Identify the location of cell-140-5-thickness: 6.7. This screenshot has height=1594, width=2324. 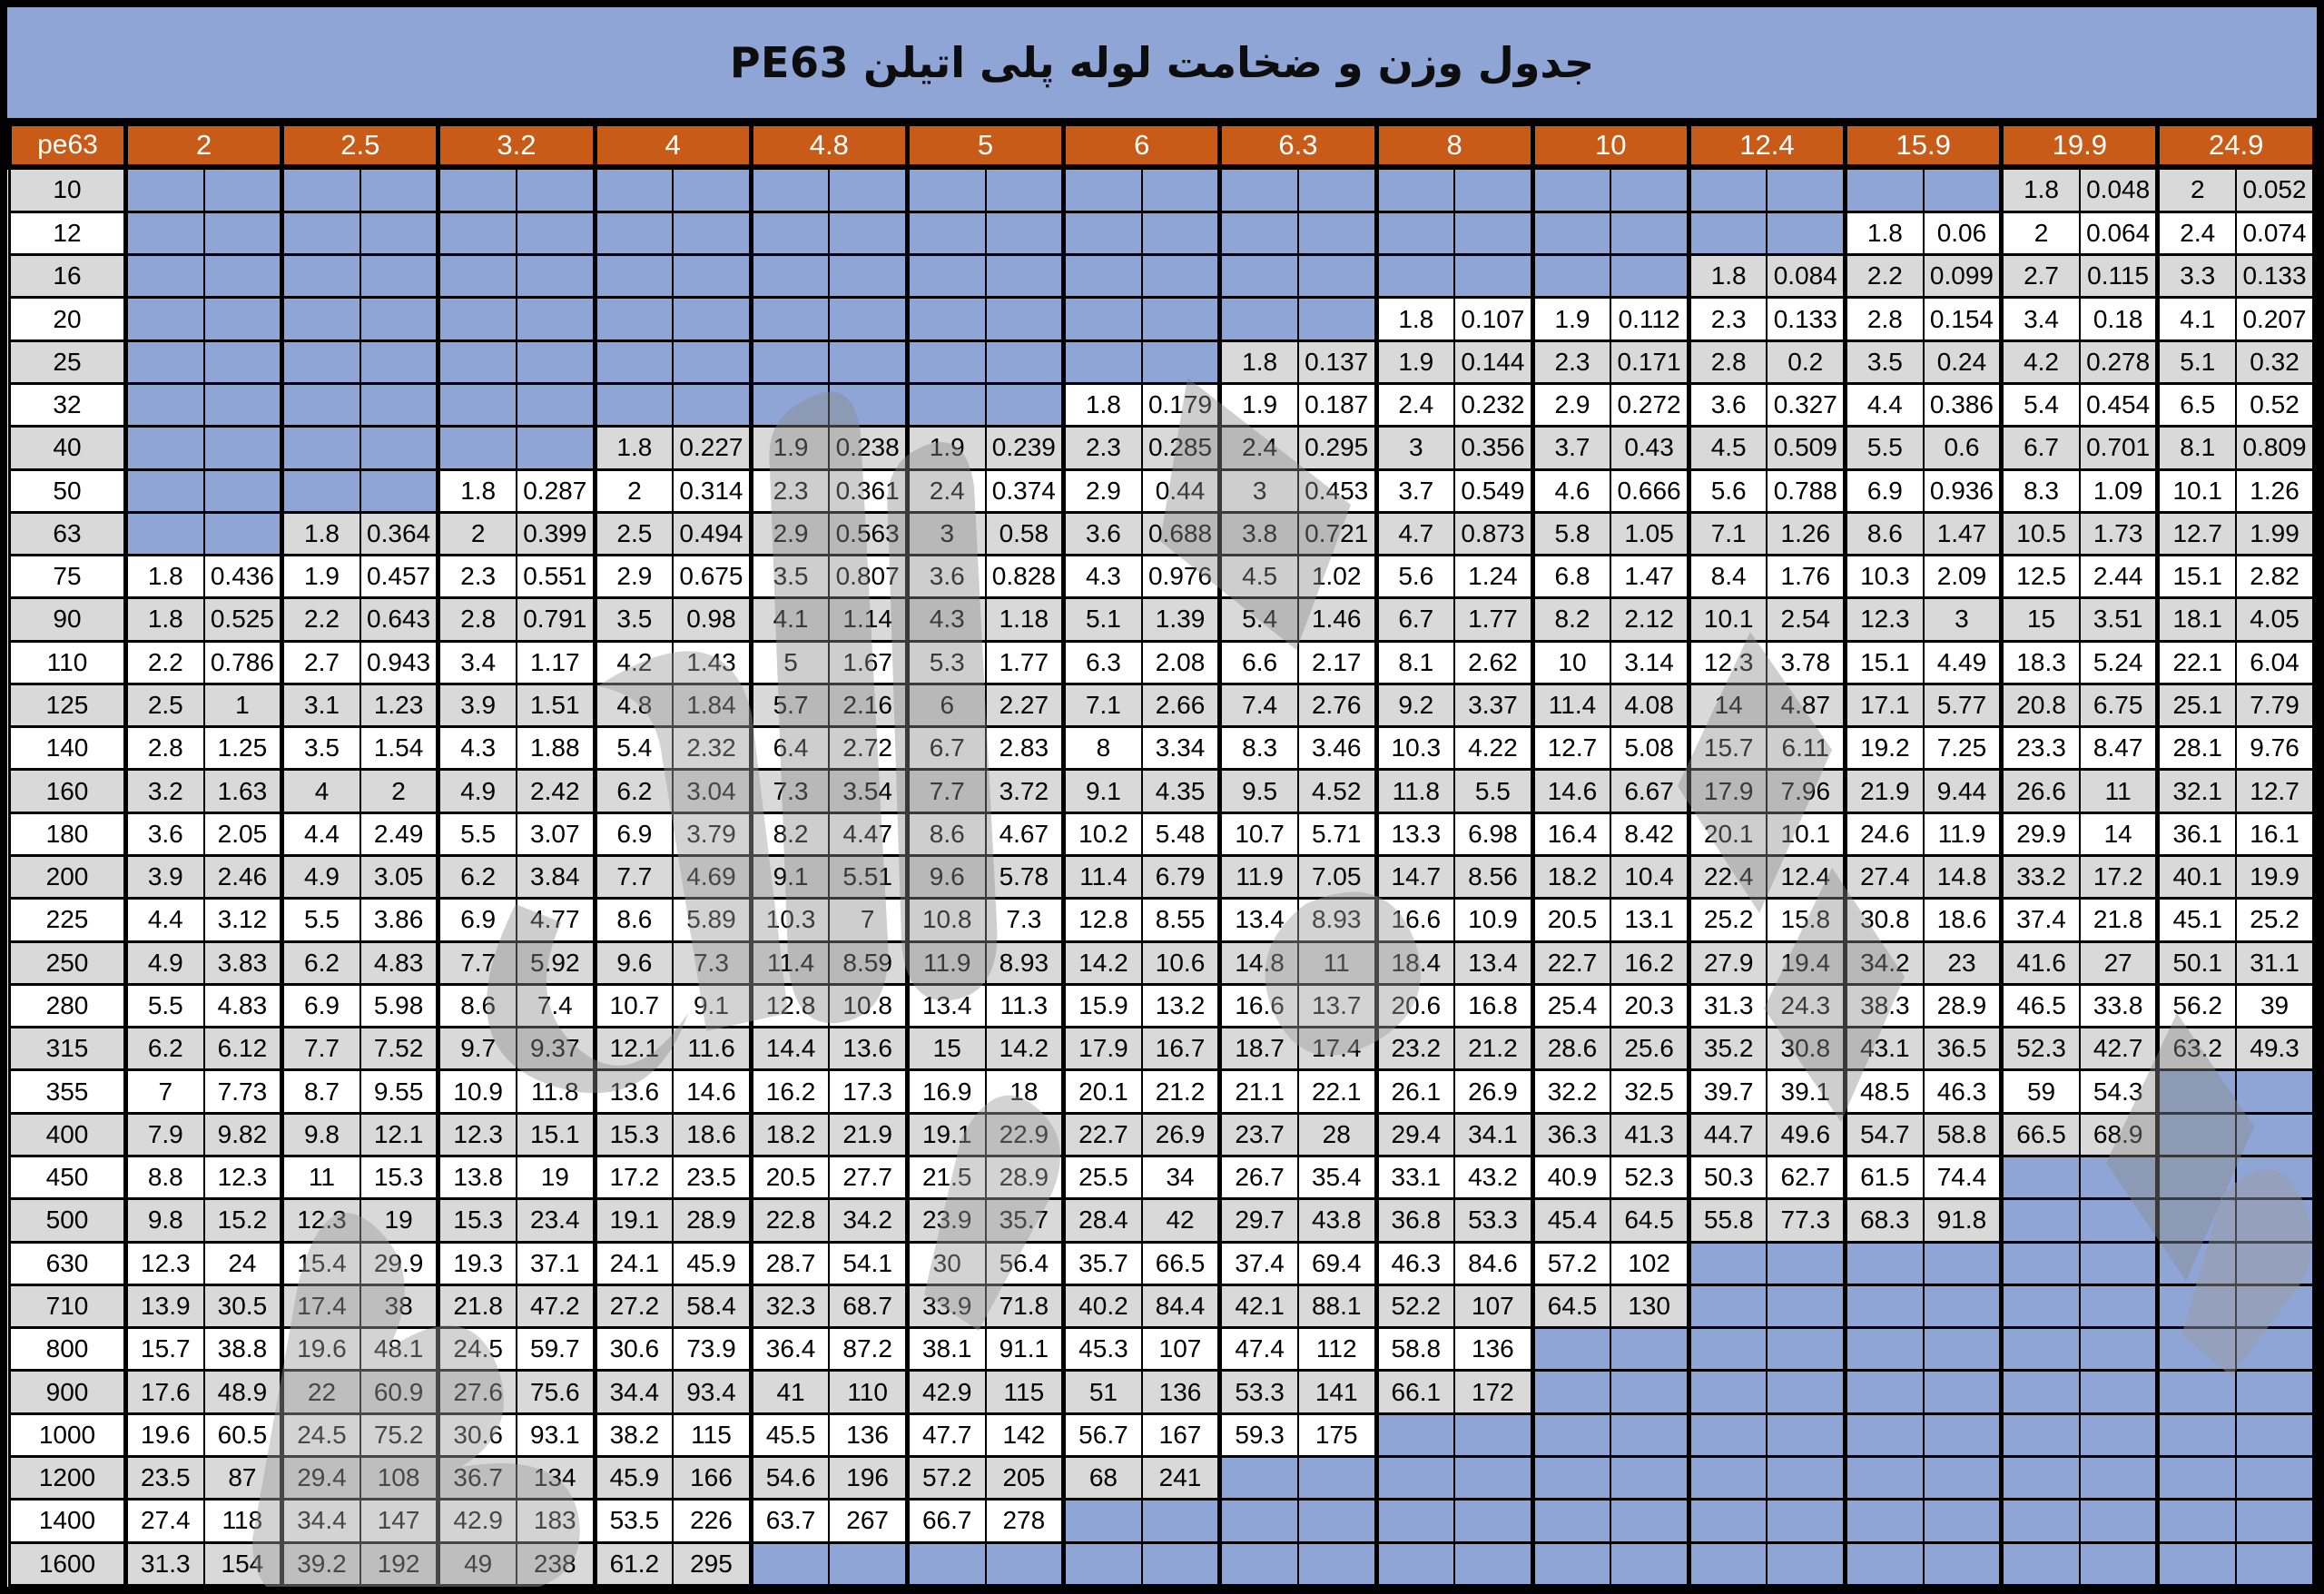
(945, 749).